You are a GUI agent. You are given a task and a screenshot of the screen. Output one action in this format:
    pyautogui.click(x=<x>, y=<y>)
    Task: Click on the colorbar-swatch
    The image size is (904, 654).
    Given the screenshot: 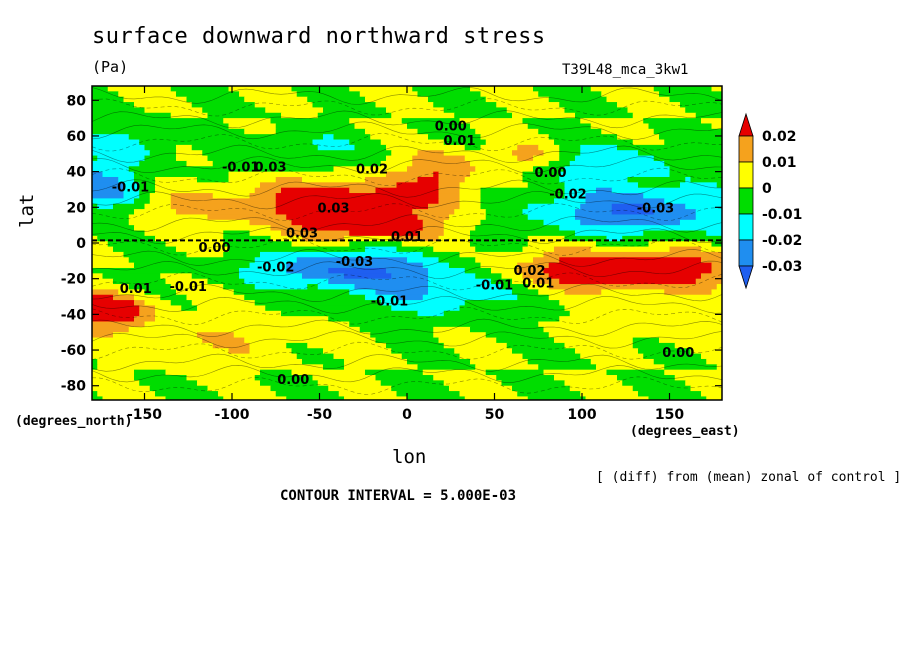 What is the action you would take?
    pyautogui.click(x=746, y=175)
    